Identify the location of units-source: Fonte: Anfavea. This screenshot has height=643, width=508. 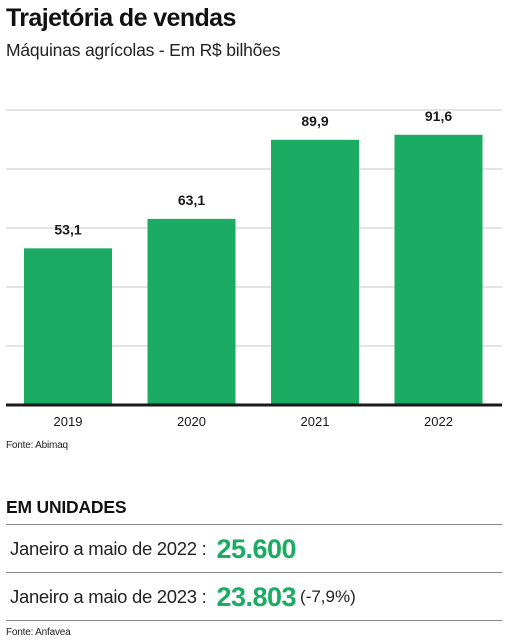
(38, 632).